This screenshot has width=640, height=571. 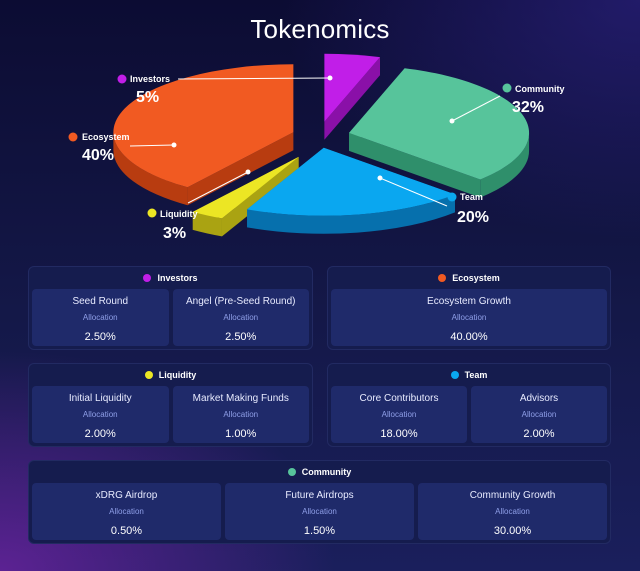 I want to click on panel-title: Liquidity, so click(x=177, y=375).